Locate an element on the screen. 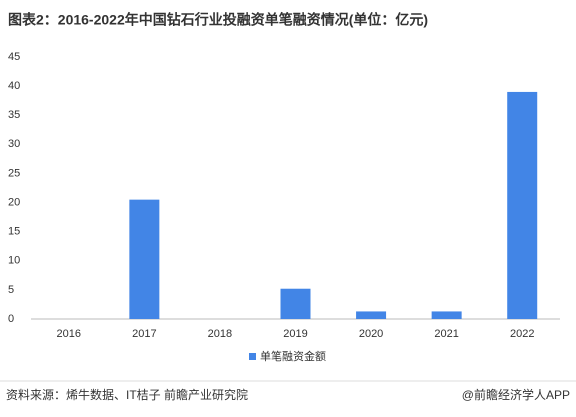  source: 资料来源：烯牛数据、IT桔子 前瞻产业研究院 is located at coordinates (127, 394).